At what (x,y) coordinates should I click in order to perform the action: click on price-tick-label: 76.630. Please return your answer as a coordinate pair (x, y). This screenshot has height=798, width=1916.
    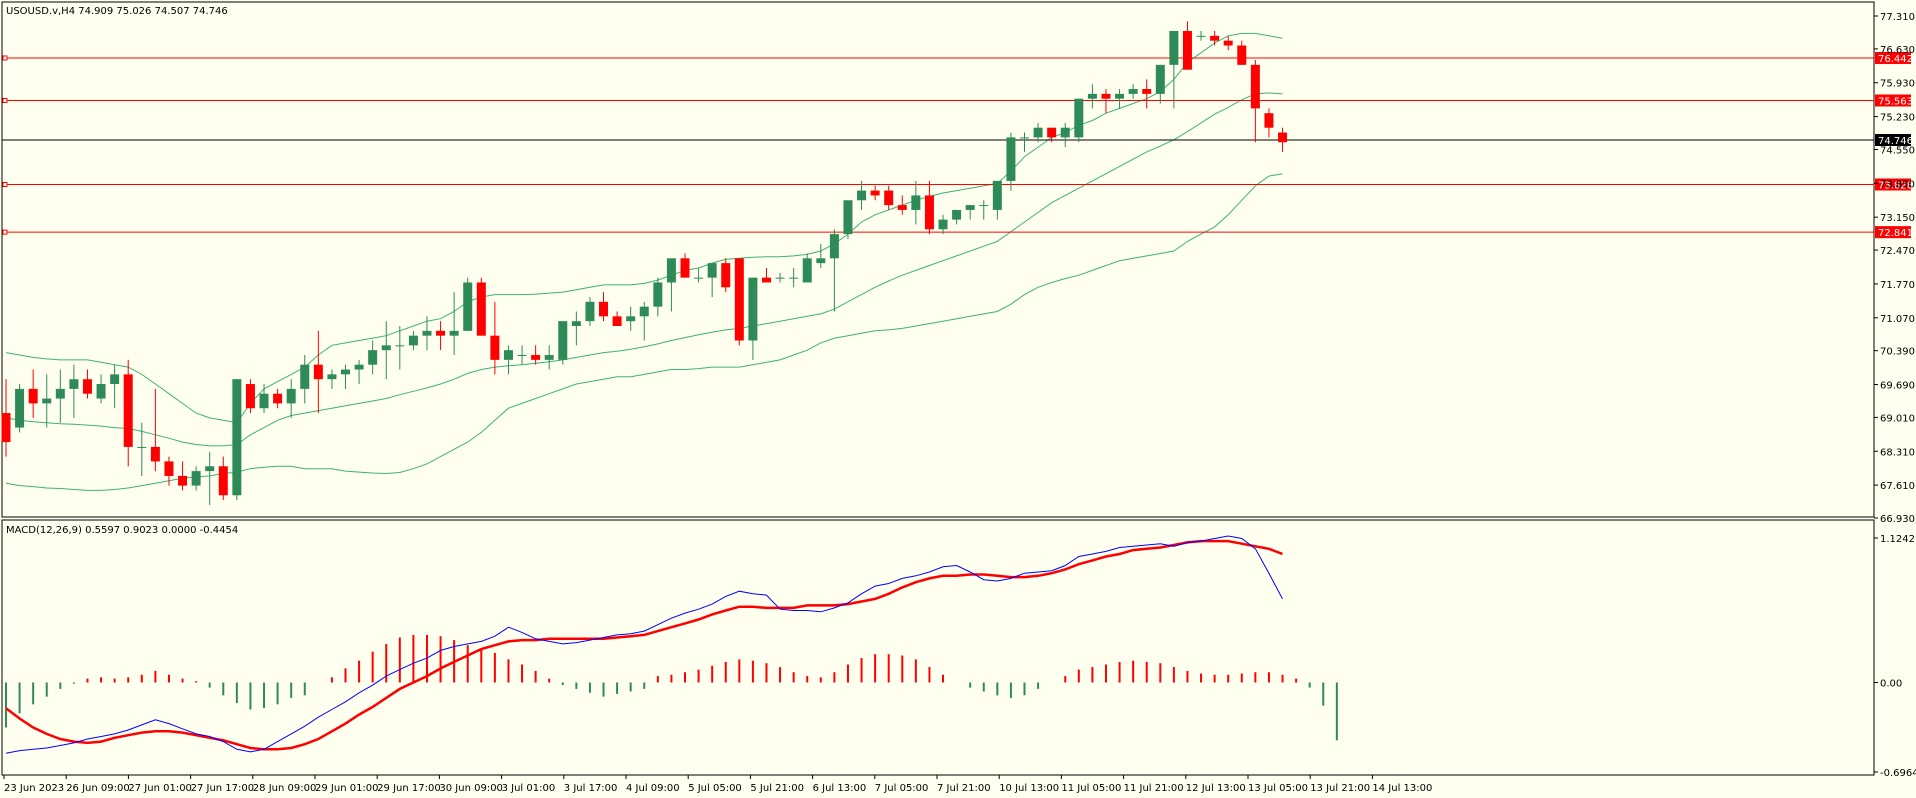
    Looking at the image, I should click on (1897, 50).